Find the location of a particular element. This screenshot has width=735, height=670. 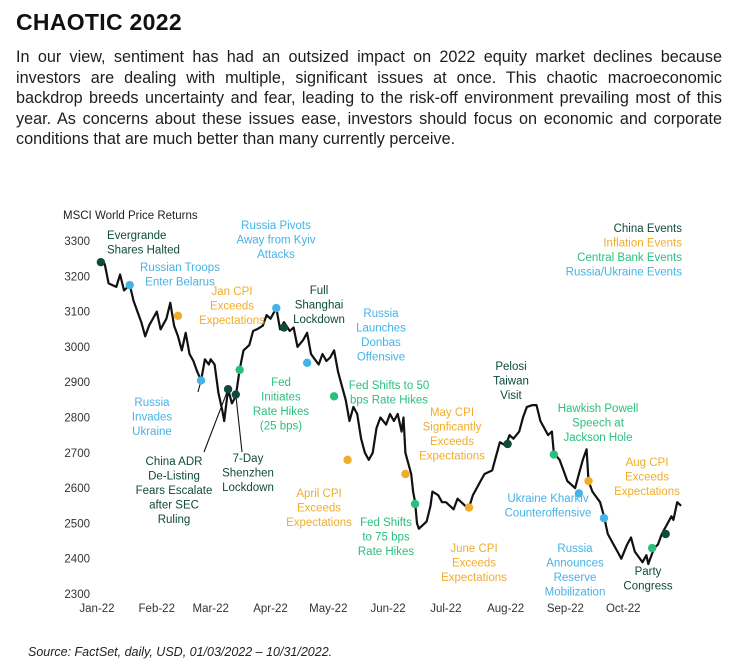

legend-entry: Inflation Events is located at coordinates (642, 244).